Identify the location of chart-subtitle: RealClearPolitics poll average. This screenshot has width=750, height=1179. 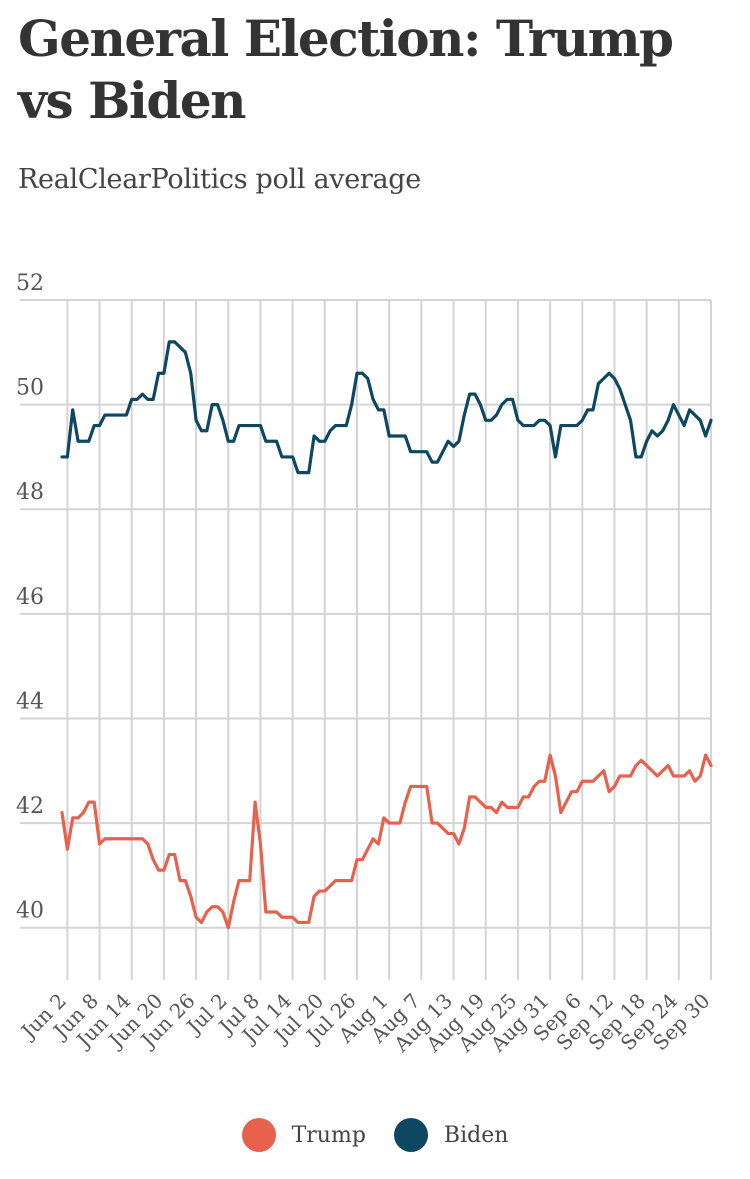
(219, 179).